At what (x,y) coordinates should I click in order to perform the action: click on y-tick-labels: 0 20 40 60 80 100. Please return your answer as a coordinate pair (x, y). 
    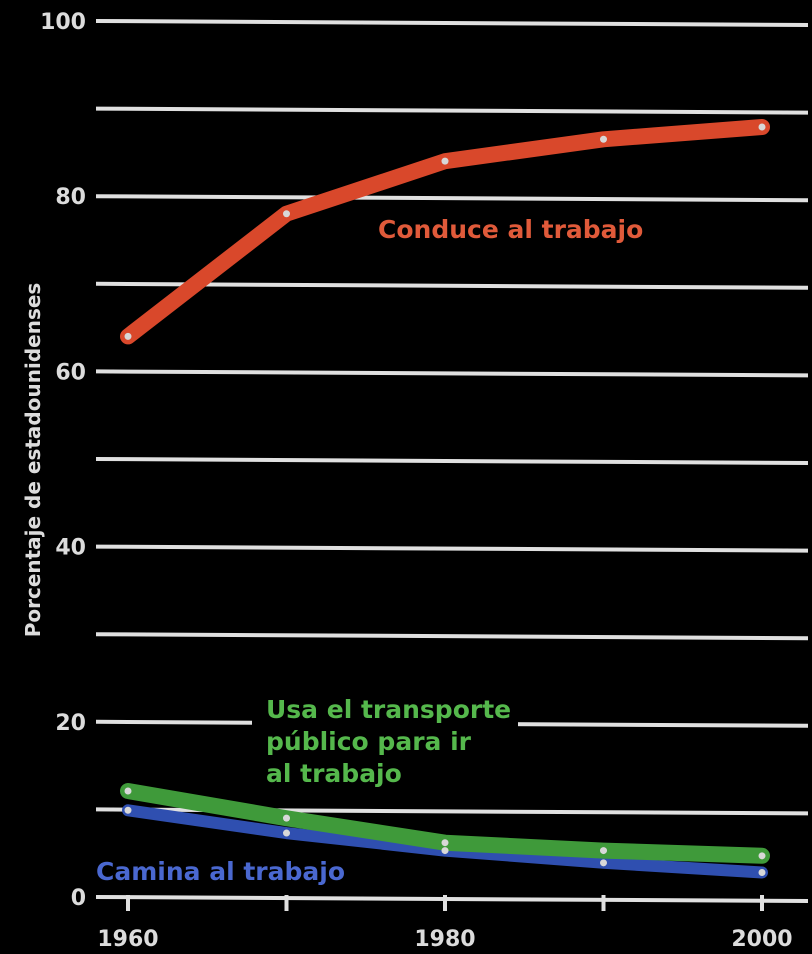
    Looking at the image, I should click on (63, 460).